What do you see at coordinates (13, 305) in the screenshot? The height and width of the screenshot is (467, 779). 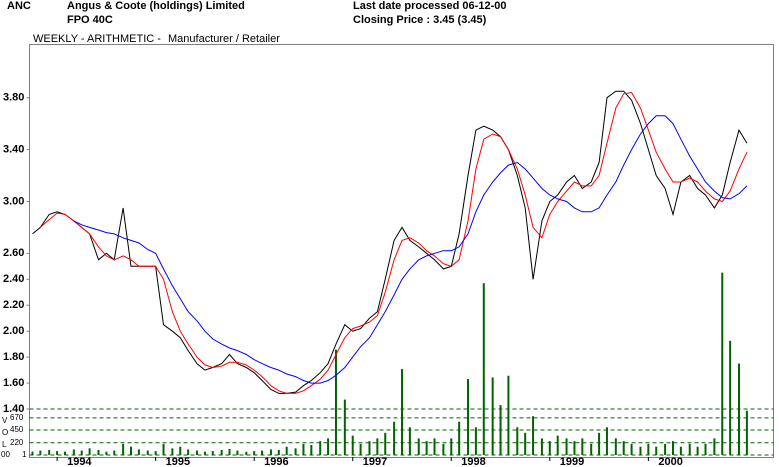 I see `y-tick-label: 2.20` at bounding box center [13, 305].